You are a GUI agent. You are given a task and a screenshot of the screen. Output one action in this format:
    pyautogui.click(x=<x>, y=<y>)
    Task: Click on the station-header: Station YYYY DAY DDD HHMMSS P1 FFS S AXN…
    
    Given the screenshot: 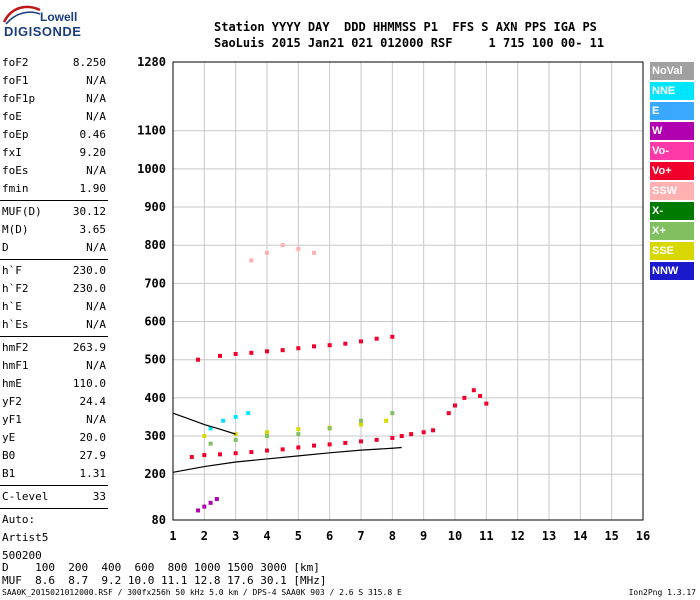 What is the action you would take?
    pyautogui.click(x=409, y=35)
    